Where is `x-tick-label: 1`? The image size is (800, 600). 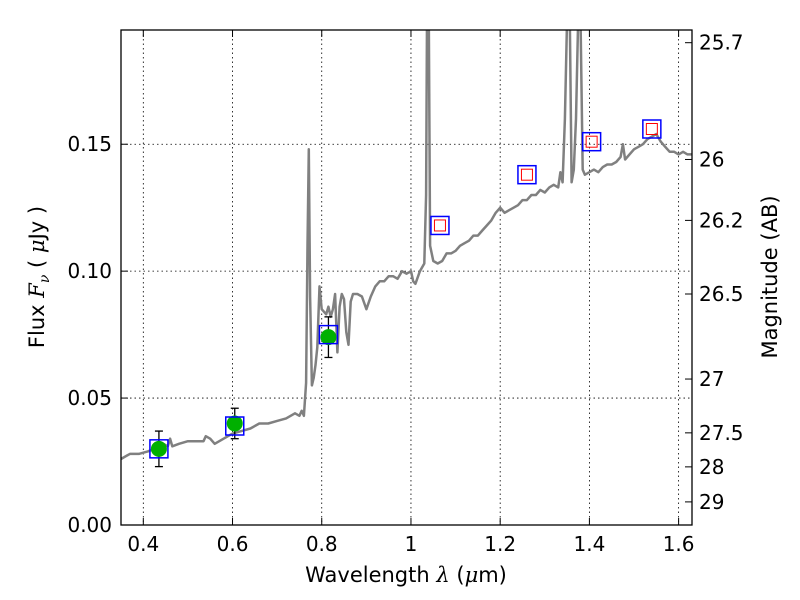
x-tick-label: 1 is located at coordinates (411, 544).